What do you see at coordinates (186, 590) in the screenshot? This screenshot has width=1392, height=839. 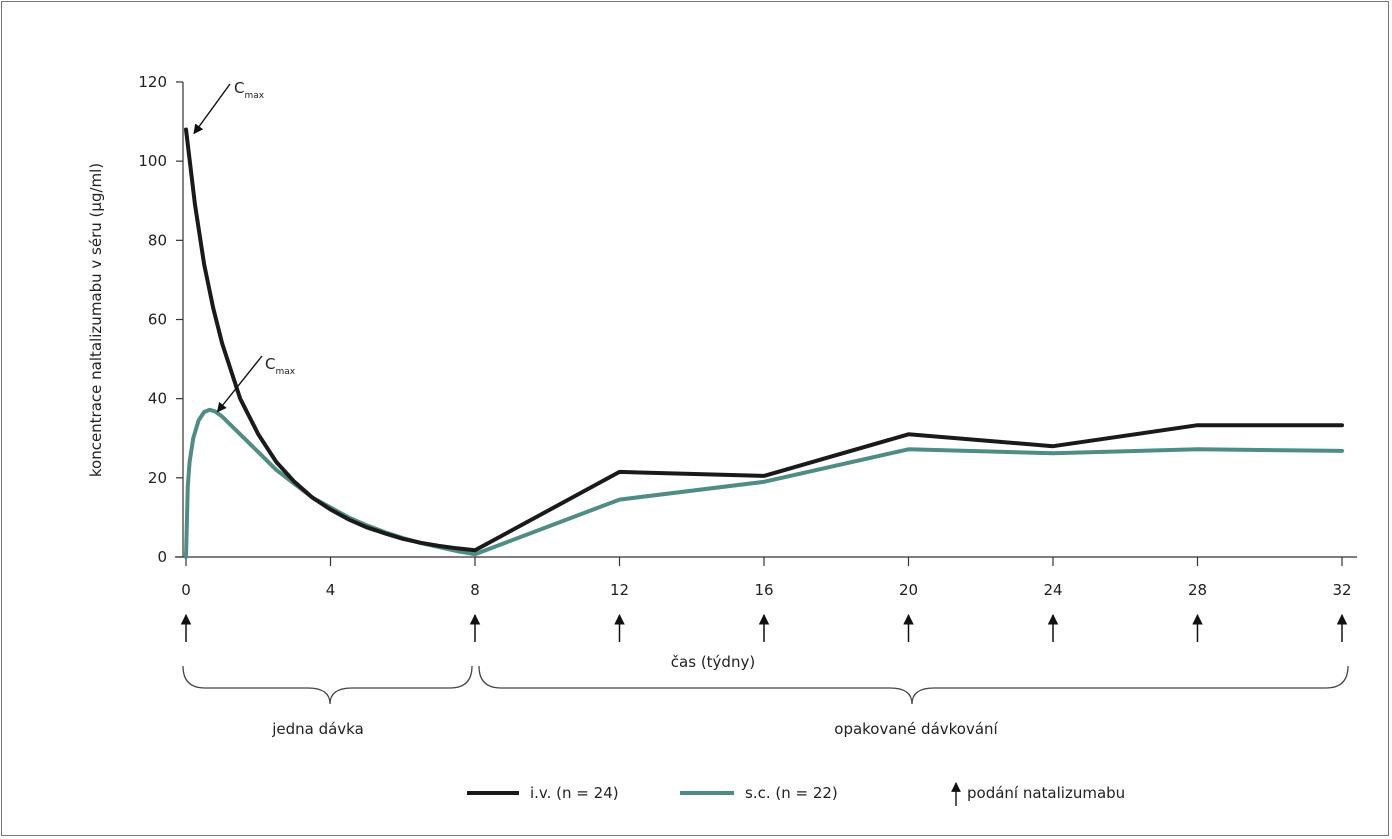 I see `x-tick-label: 0` at bounding box center [186, 590].